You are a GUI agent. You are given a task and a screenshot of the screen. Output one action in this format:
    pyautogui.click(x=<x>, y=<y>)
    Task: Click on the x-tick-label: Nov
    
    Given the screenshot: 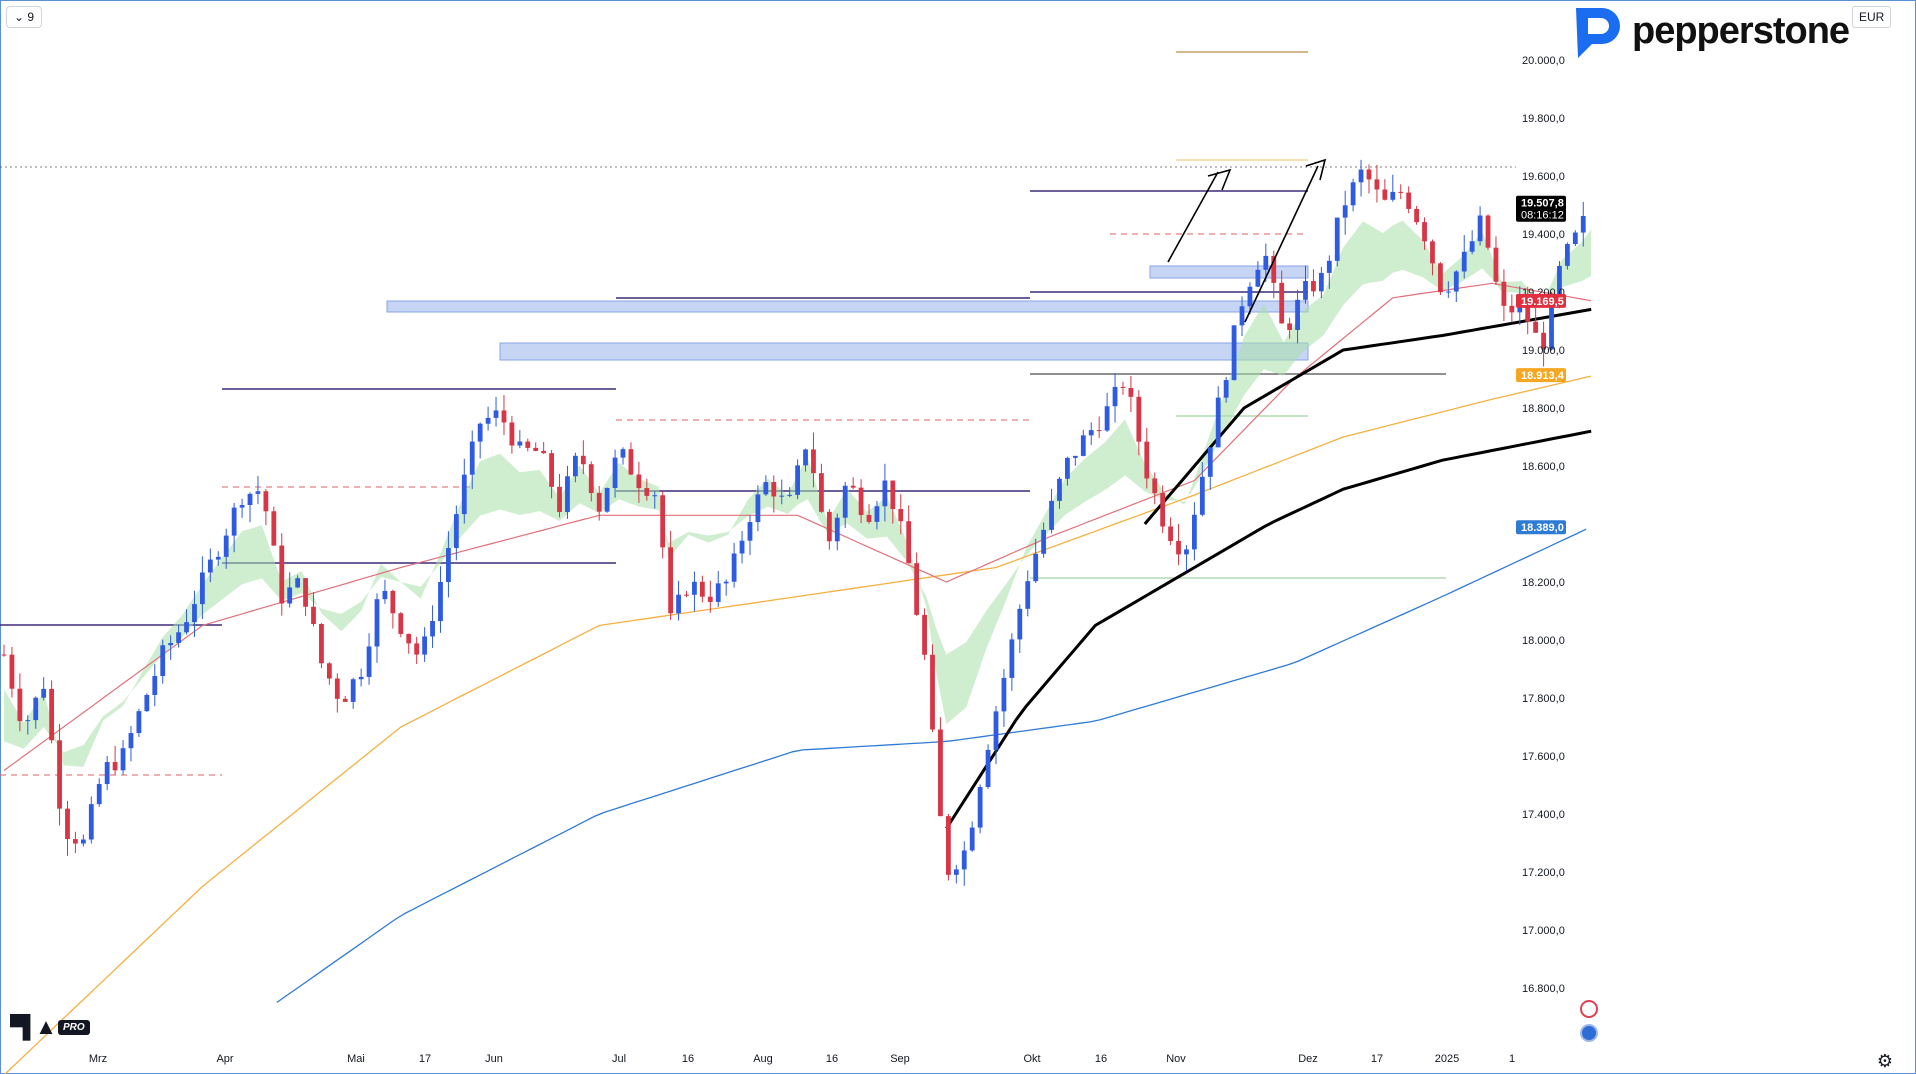 What is the action you would take?
    pyautogui.click(x=1176, y=1059)
    